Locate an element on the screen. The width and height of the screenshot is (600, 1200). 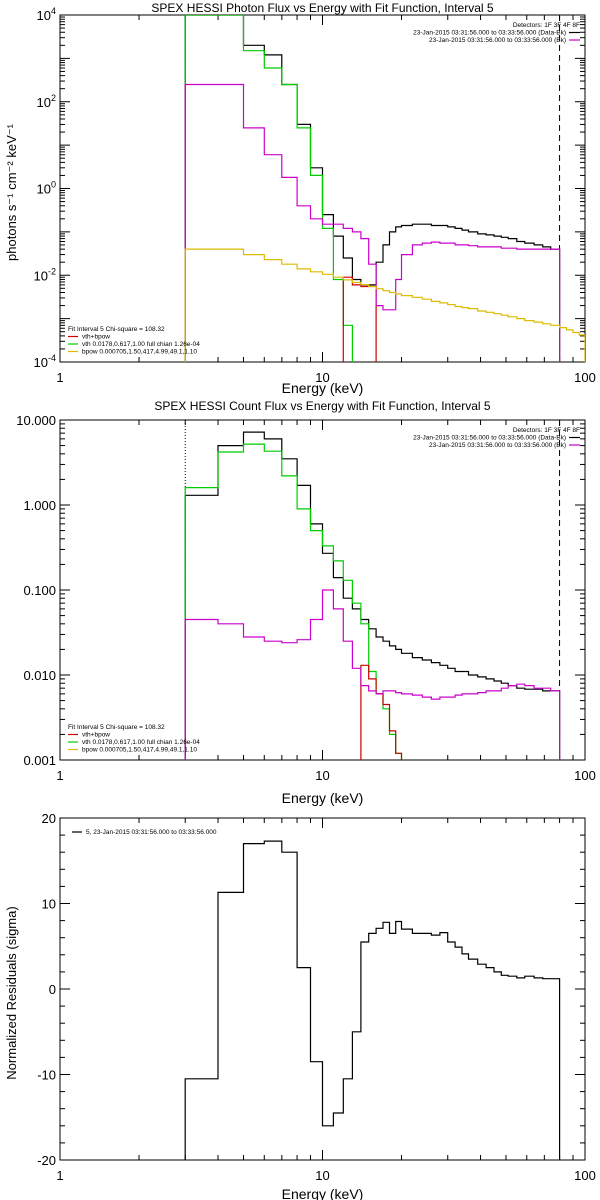
y-tick-label: -10 is located at coordinates (46, 1075).